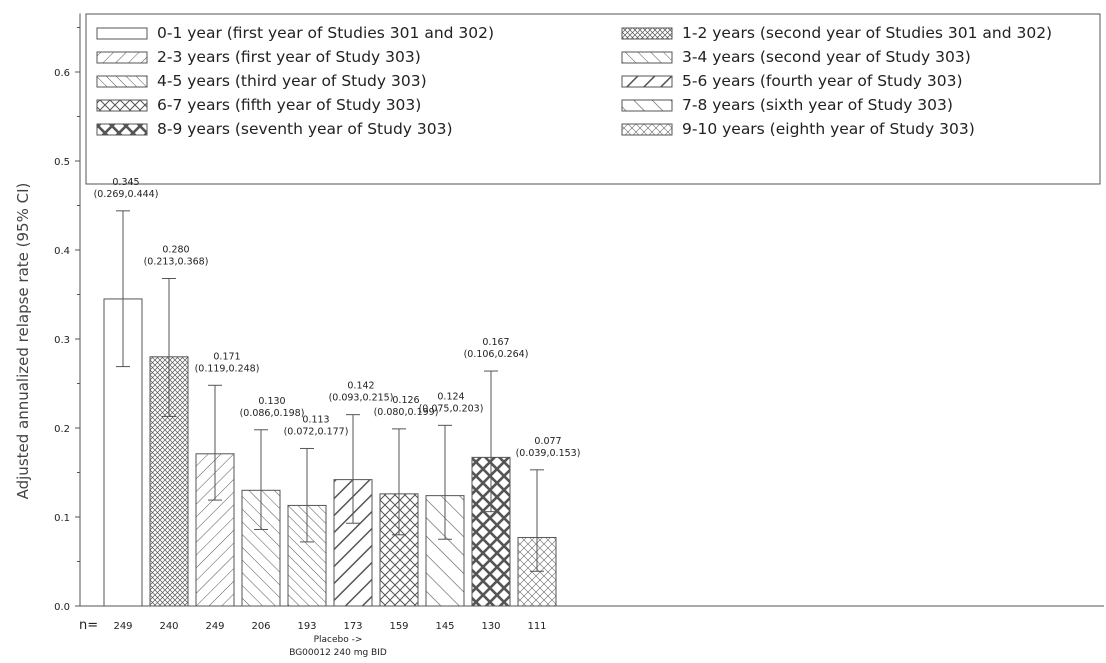  What do you see at coordinates (338, 640) in the screenshot?
I see `x-axis-label-line1: Placebo ->` at bounding box center [338, 640].